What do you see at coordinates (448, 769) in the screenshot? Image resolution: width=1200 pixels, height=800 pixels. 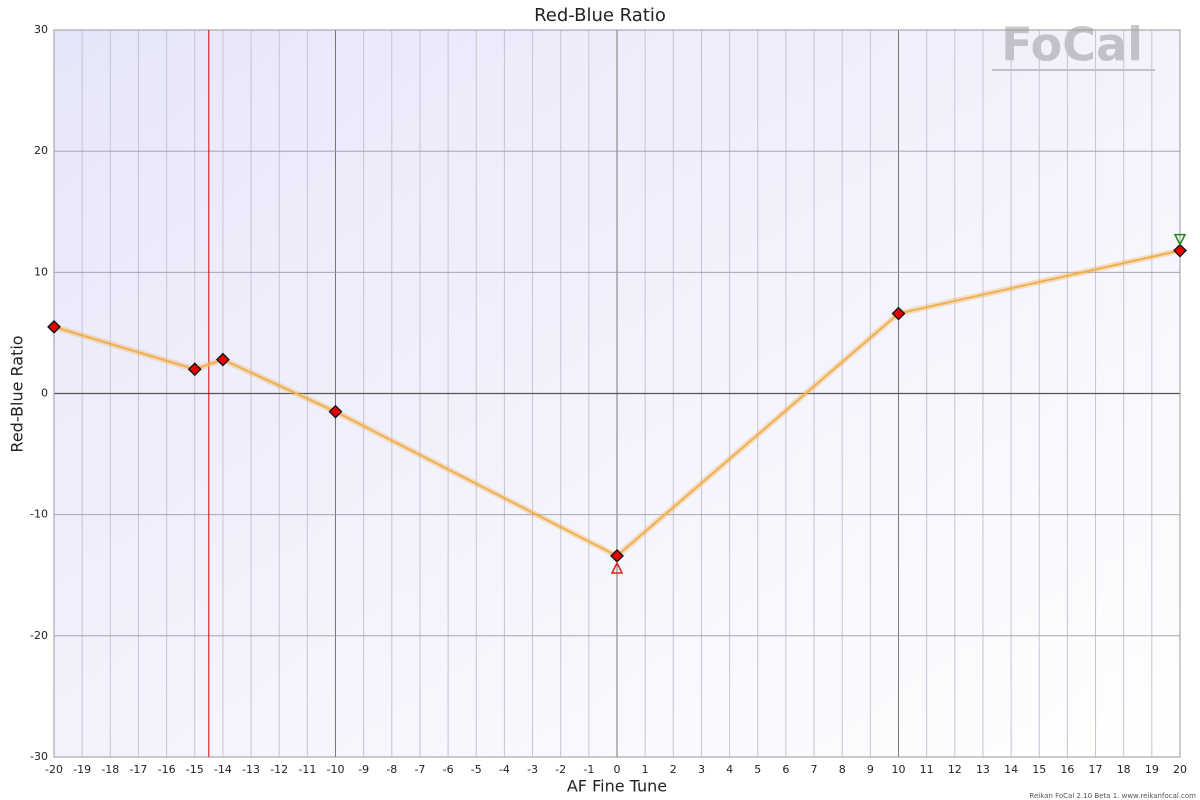 I see `x-tick-label: -6` at bounding box center [448, 769].